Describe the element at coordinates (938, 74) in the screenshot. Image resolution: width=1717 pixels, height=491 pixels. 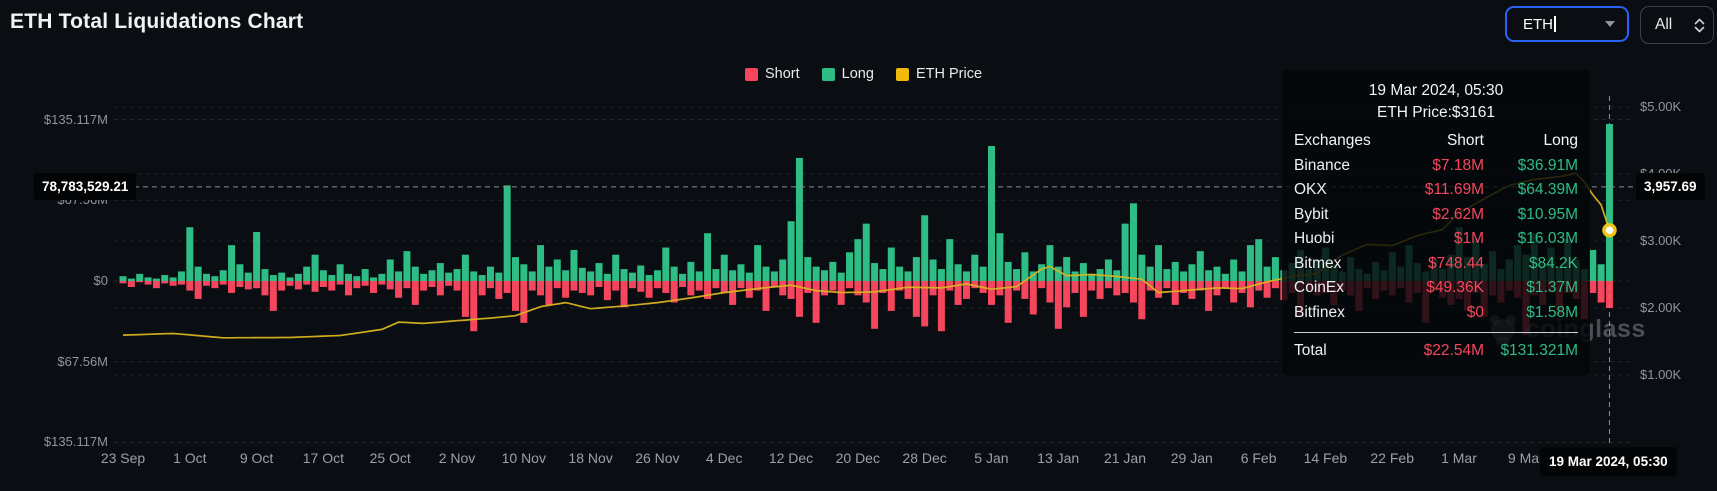
I see `legend-item-eth-price: ETH Price` at that location.